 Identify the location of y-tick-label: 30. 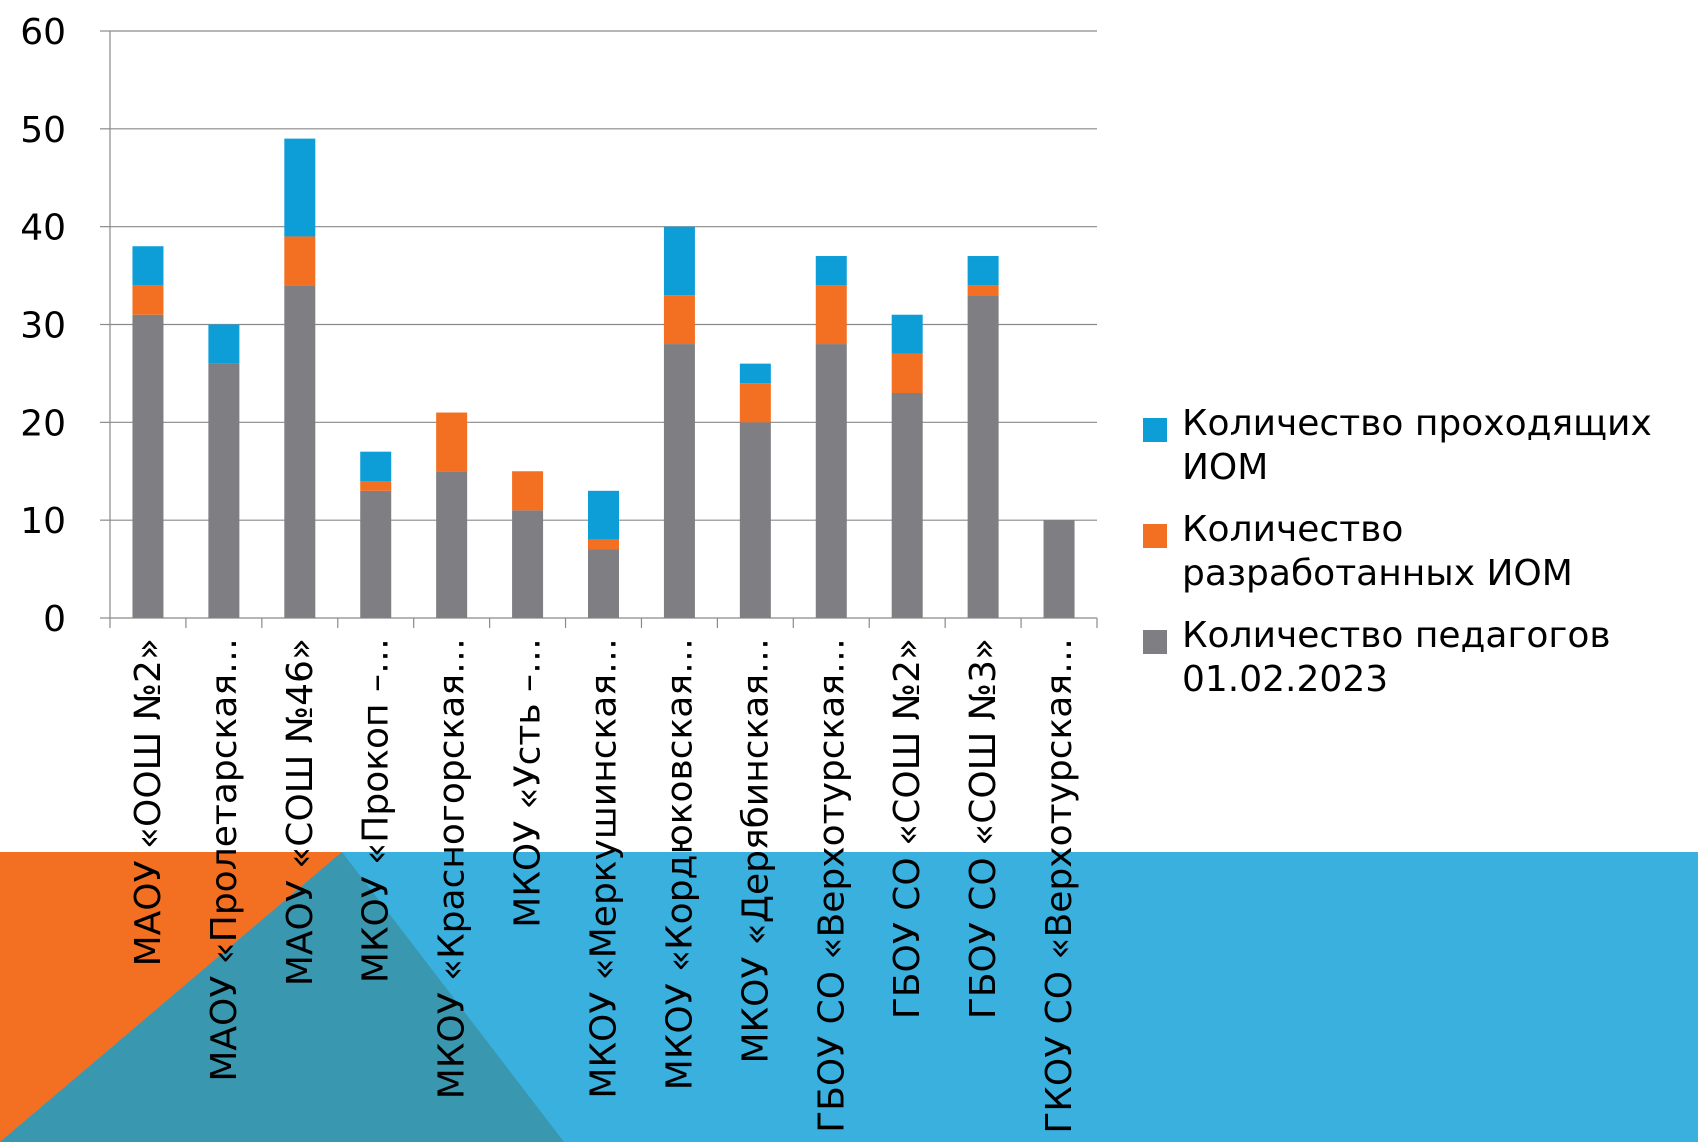
(43, 326).